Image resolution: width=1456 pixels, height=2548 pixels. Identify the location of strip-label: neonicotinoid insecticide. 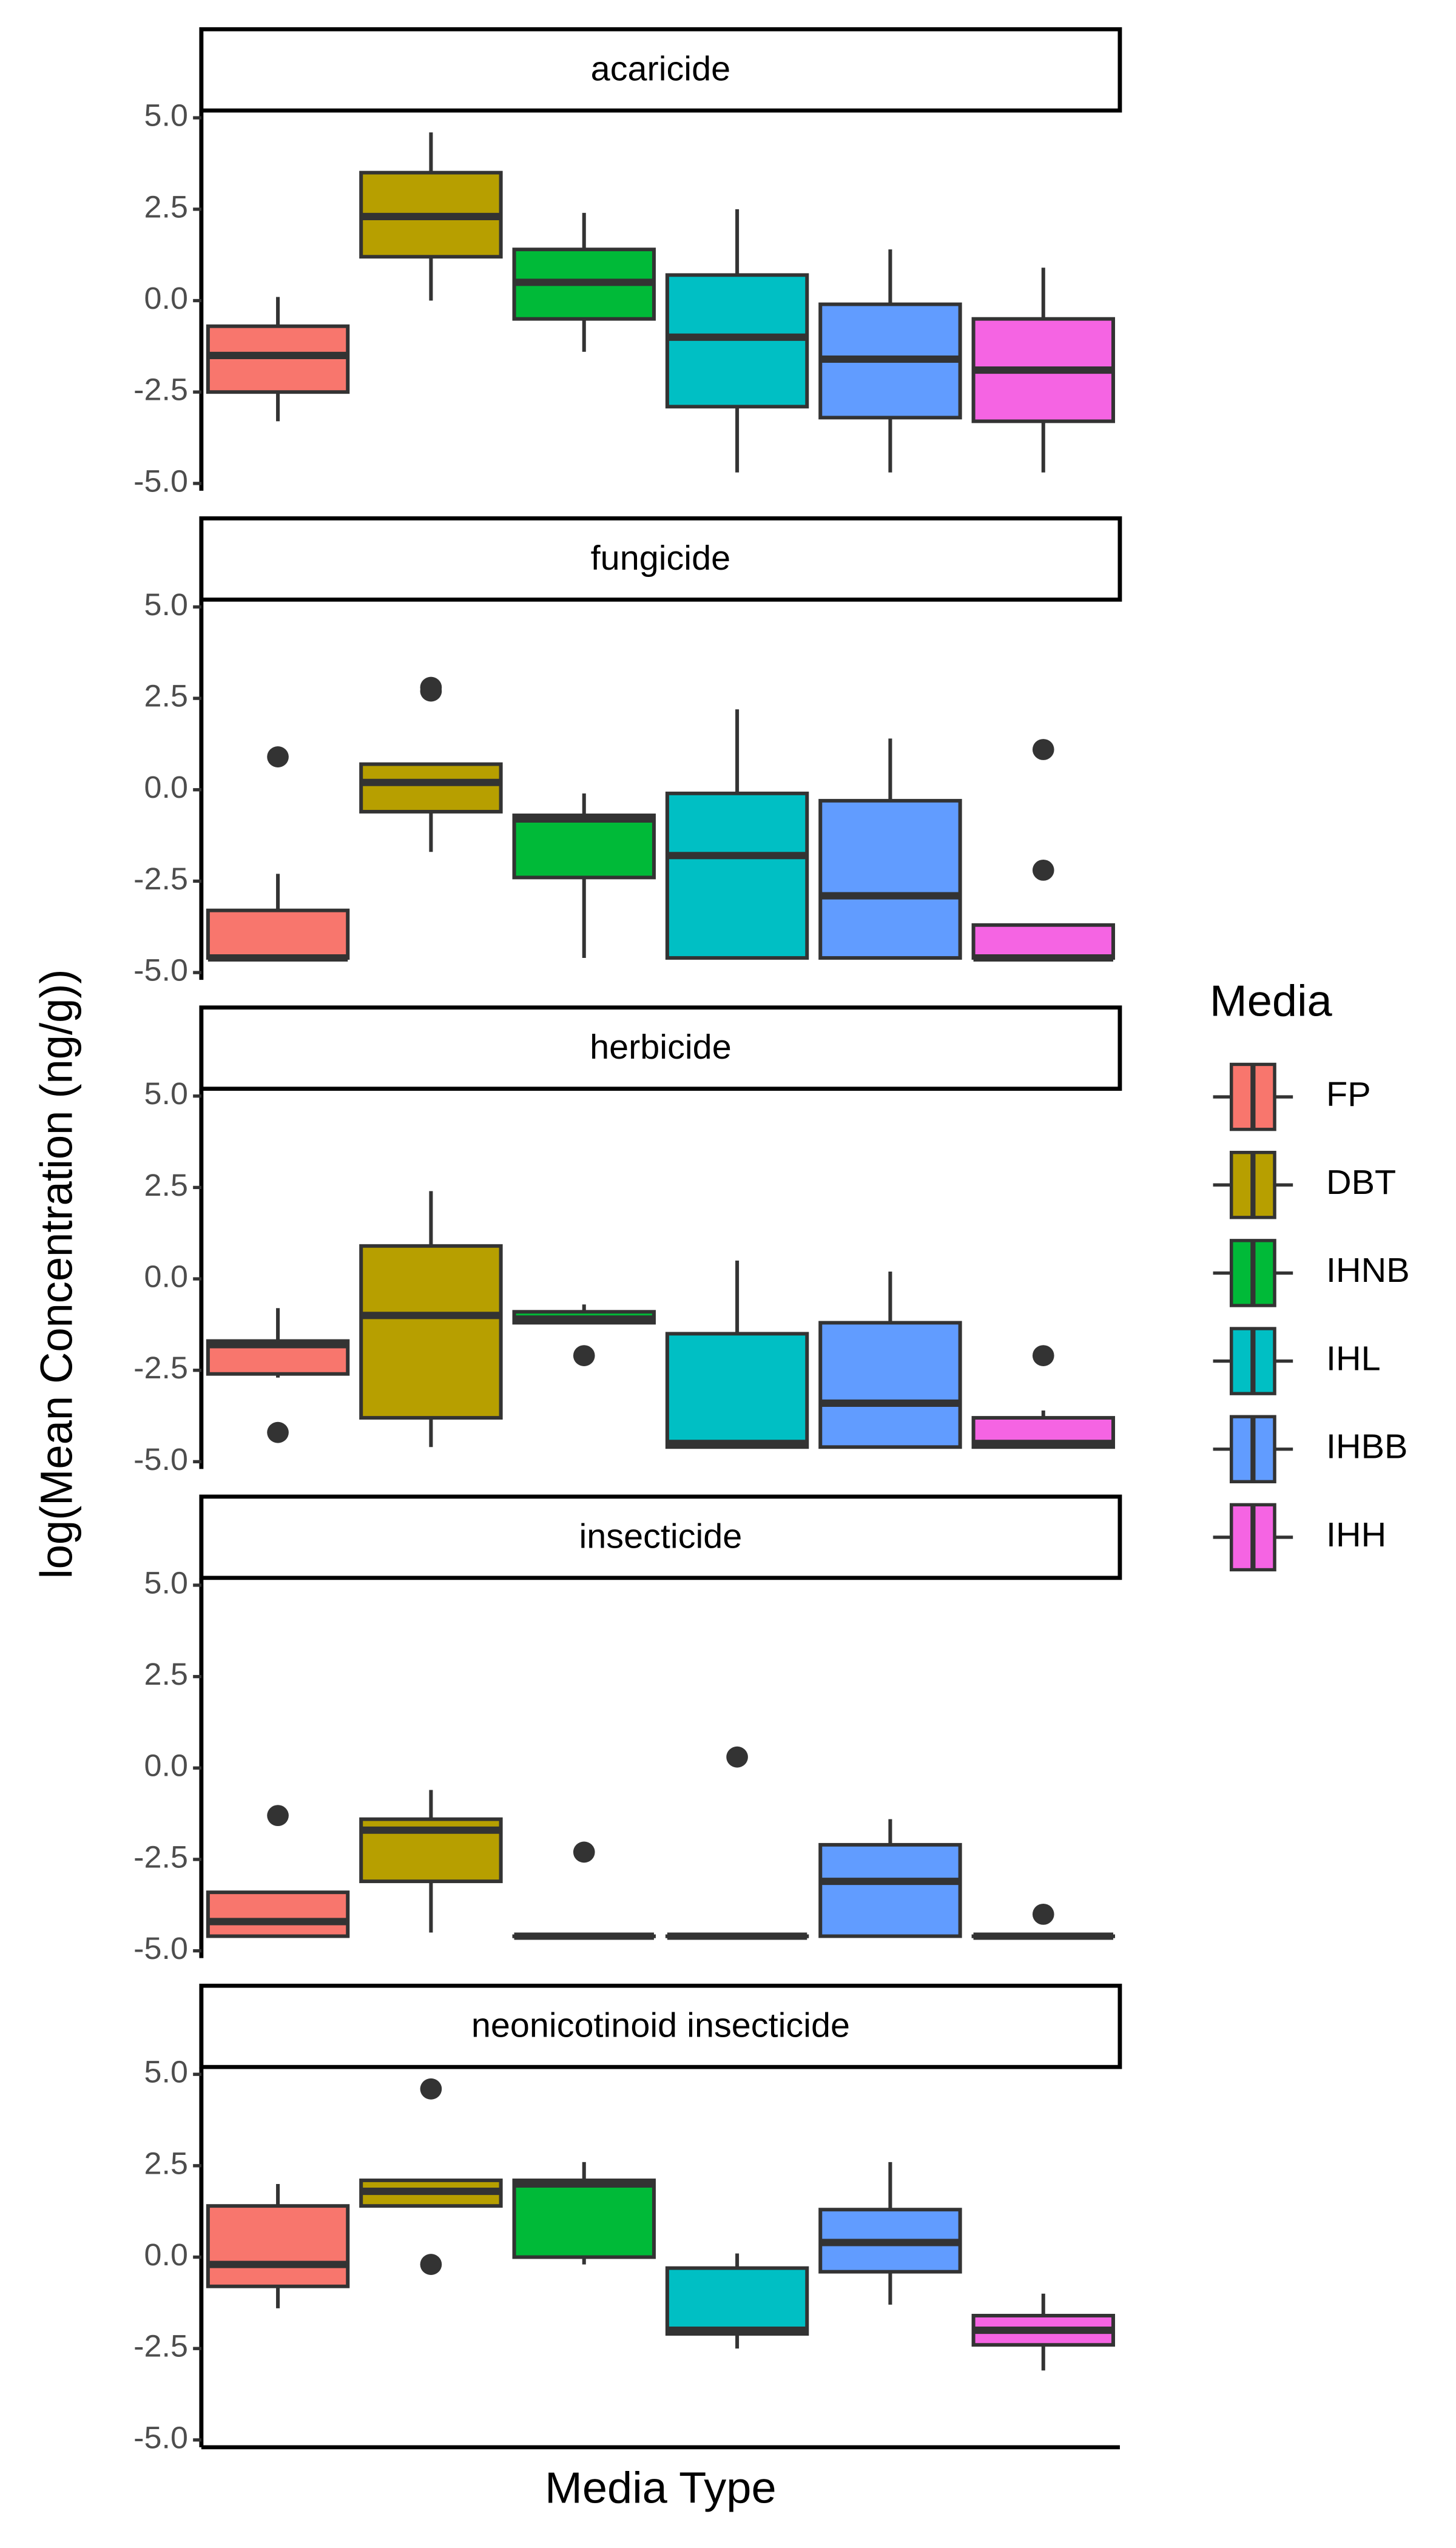
(660, 2025).